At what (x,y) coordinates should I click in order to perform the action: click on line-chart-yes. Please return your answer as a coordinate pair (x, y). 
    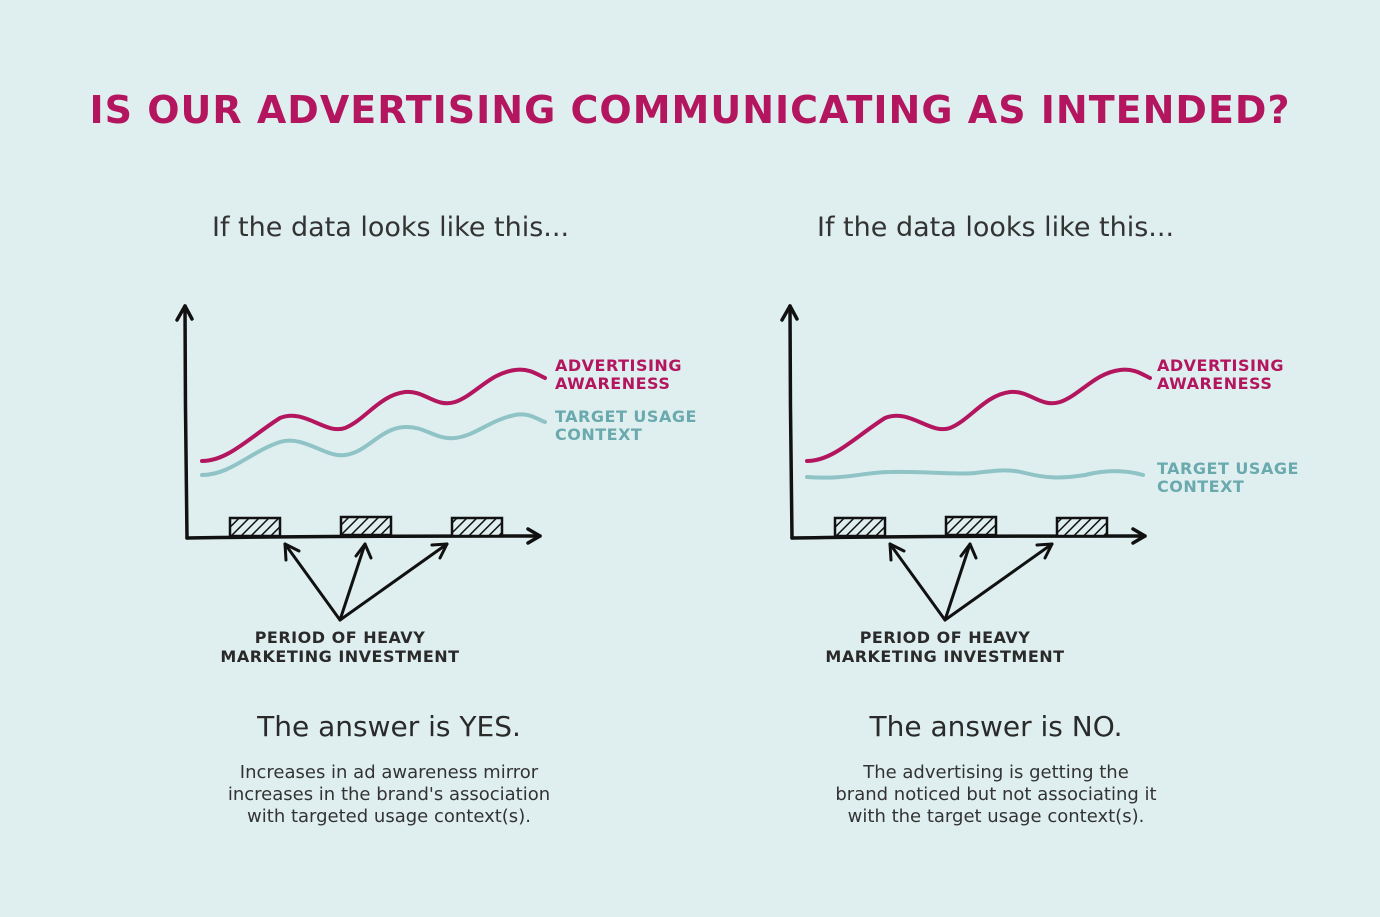
    Looking at the image, I should click on (361, 463).